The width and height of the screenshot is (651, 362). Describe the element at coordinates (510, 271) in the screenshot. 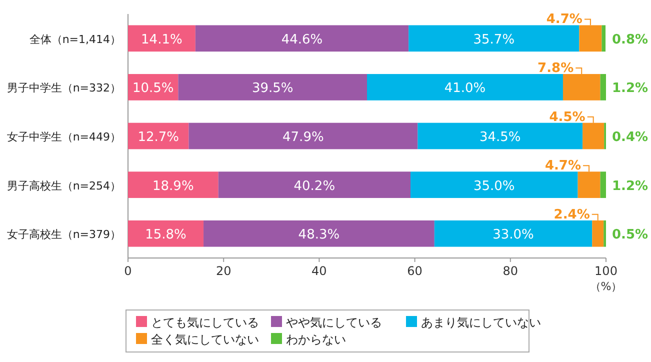

I see `x-tick-label: 80` at that location.